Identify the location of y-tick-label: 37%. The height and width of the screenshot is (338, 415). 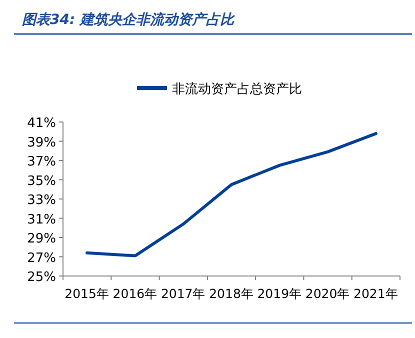
(41, 162).